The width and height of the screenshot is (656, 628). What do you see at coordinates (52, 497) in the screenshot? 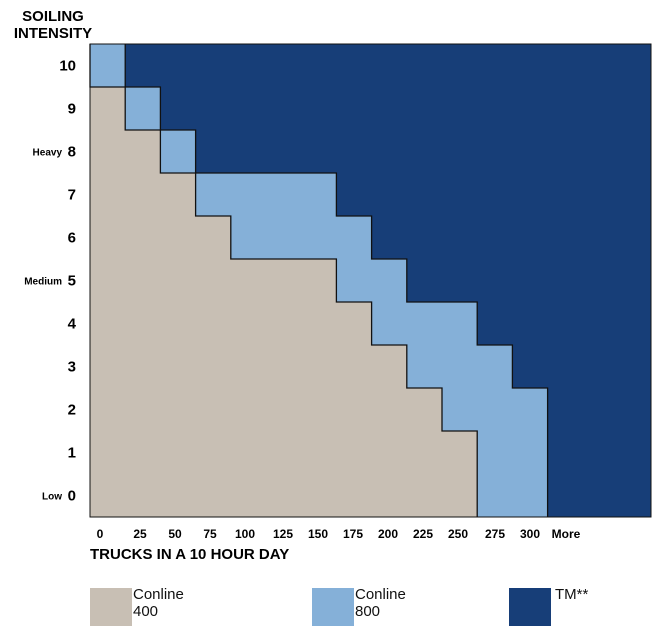
I see `y-side-label: Low` at bounding box center [52, 497].